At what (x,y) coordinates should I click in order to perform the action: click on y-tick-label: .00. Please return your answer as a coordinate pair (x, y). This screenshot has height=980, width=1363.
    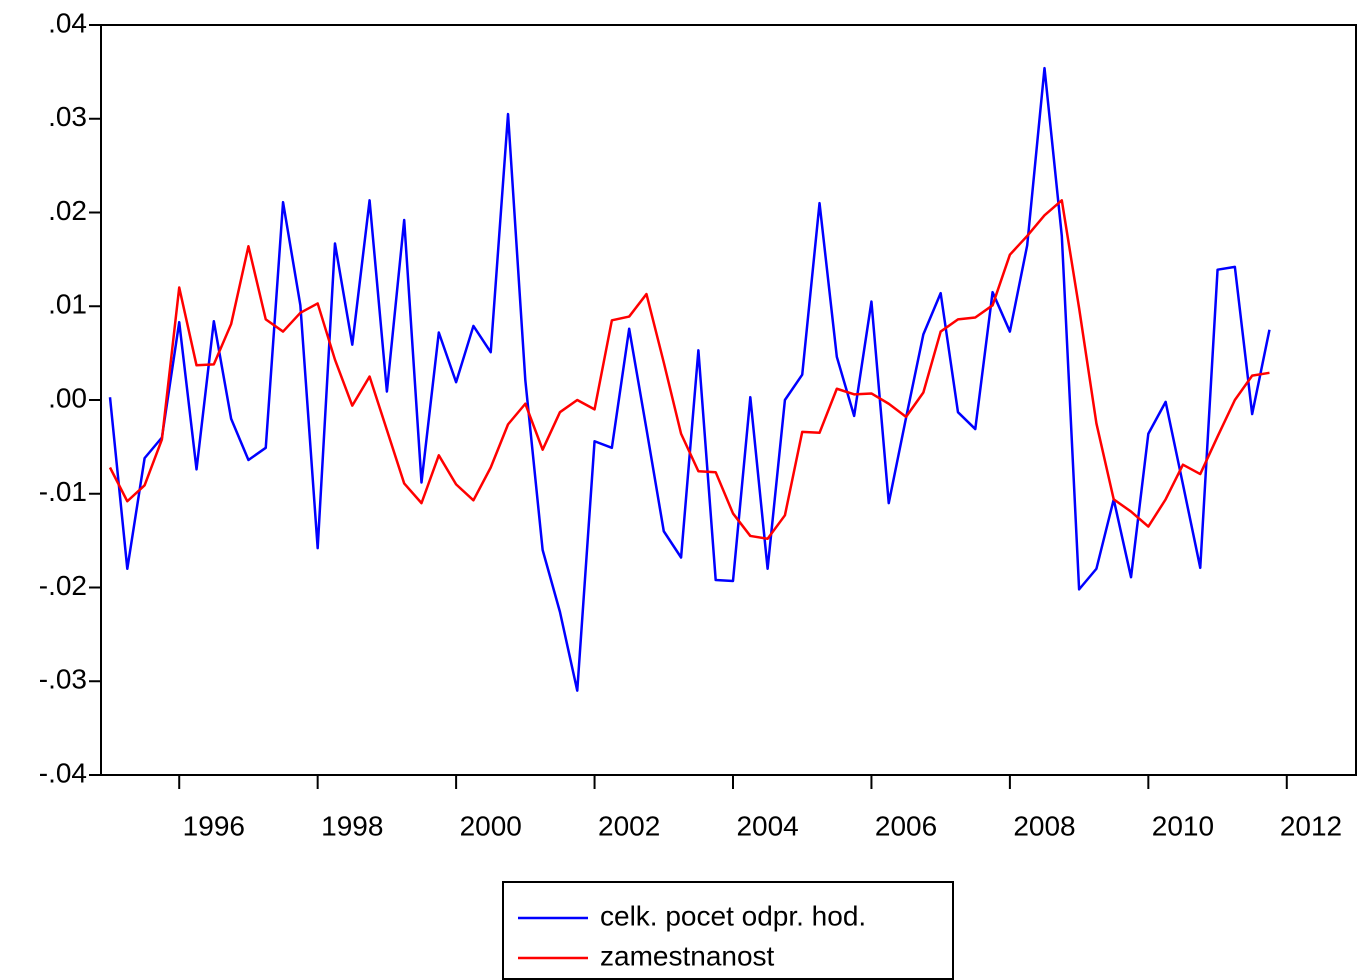
    Looking at the image, I should click on (67, 397).